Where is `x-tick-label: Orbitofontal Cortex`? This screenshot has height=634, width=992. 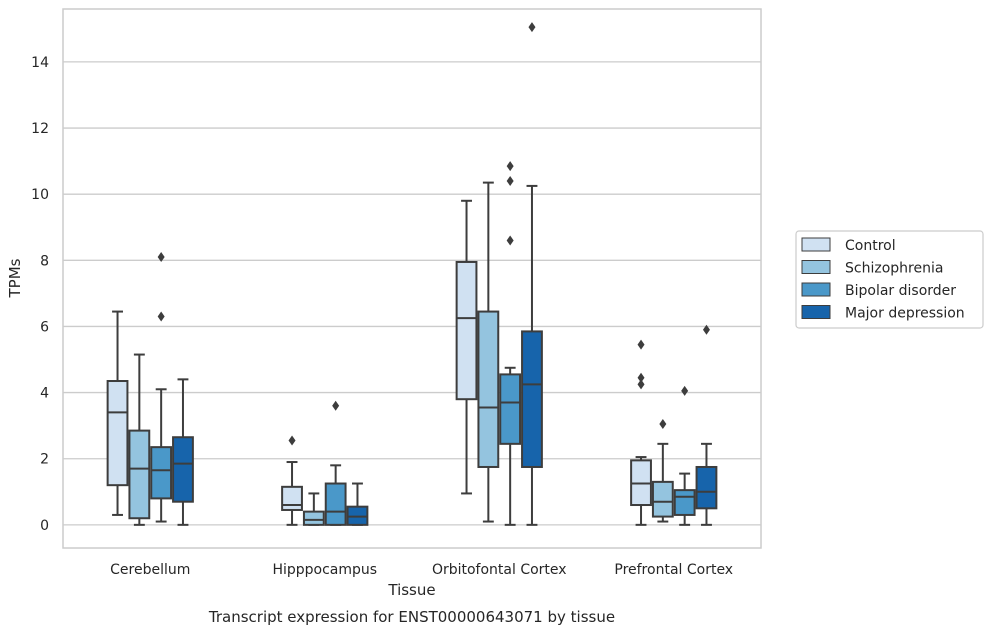 x-tick-label: Orbitofontal Cortex is located at coordinates (499, 570).